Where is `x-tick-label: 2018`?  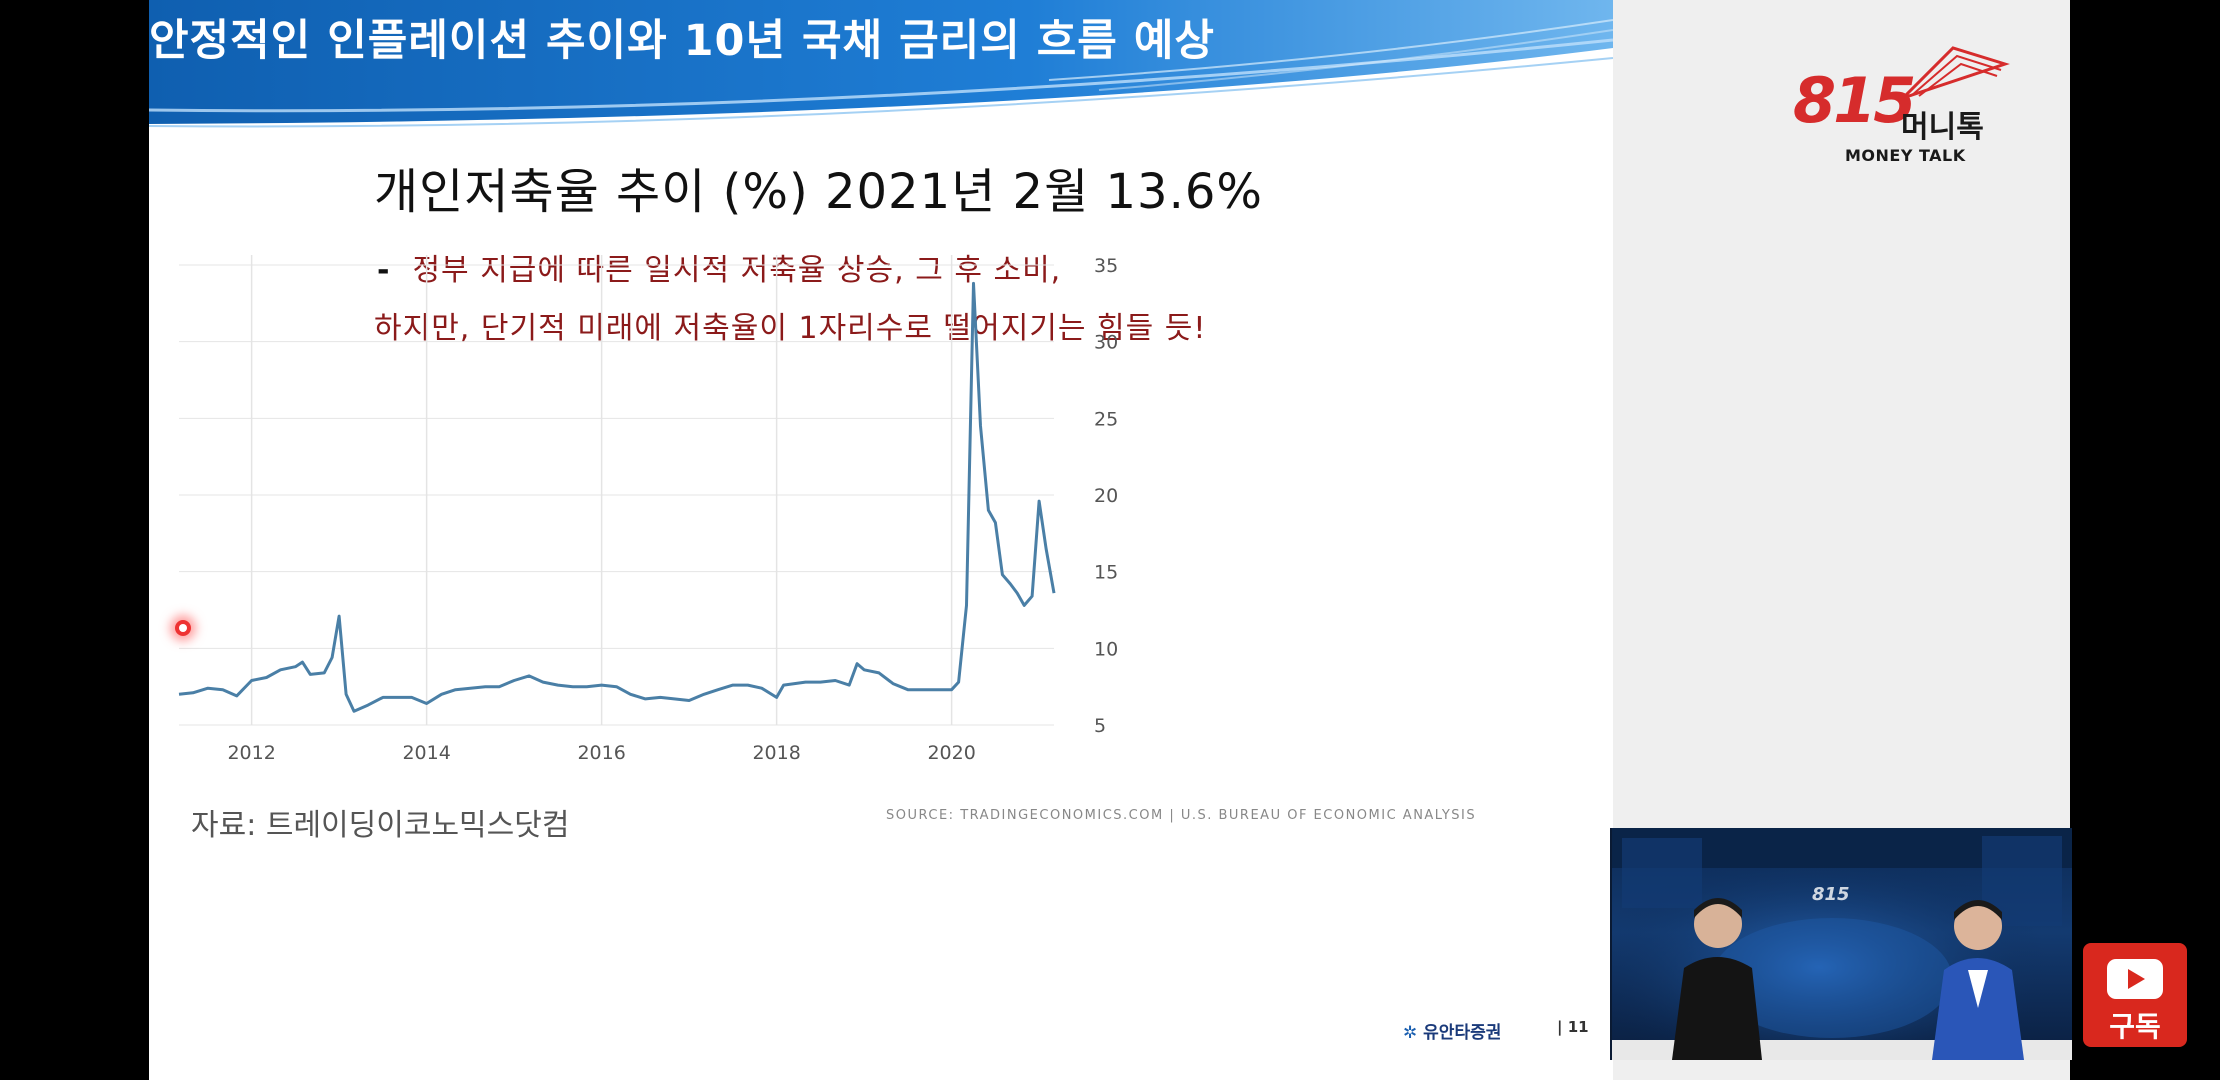
x-tick-label: 2018 is located at coordinates (776, 753).